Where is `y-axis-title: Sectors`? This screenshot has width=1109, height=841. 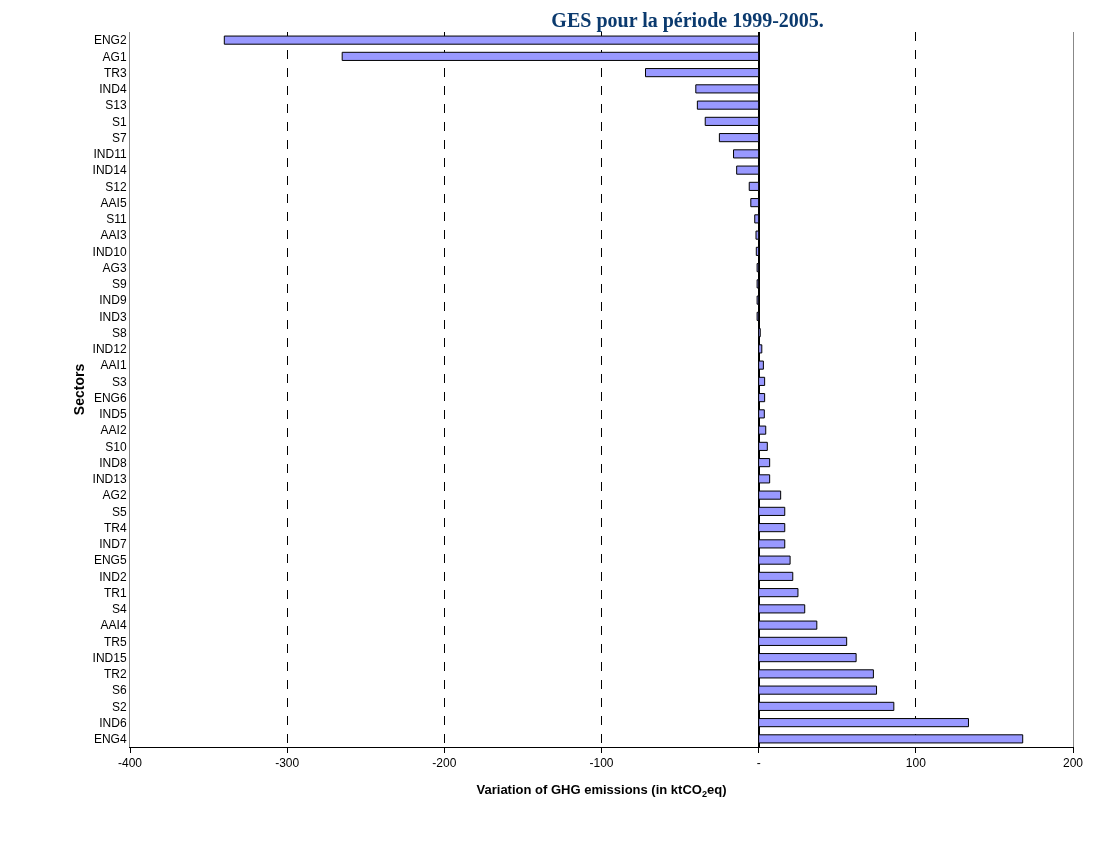 y-axis-title: Sectors is located at coordinates (79, 389).